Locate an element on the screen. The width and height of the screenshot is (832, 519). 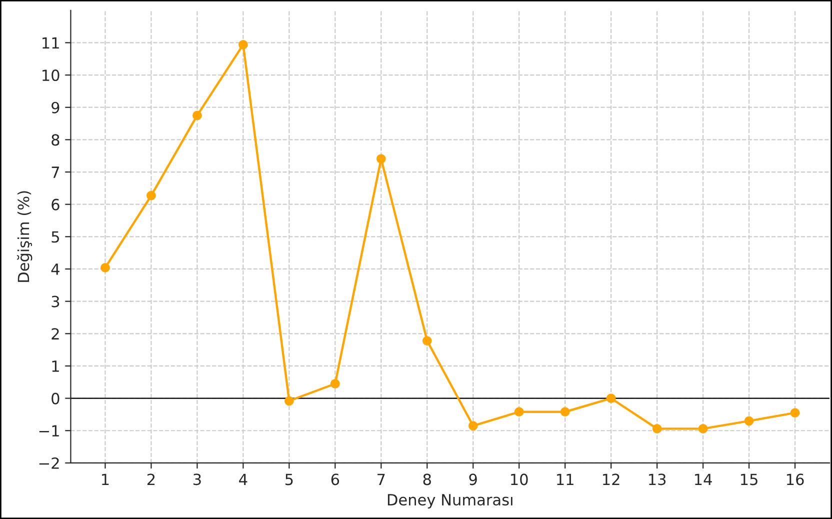
x-tick-label: 2 is located at coordinates (151, 479).